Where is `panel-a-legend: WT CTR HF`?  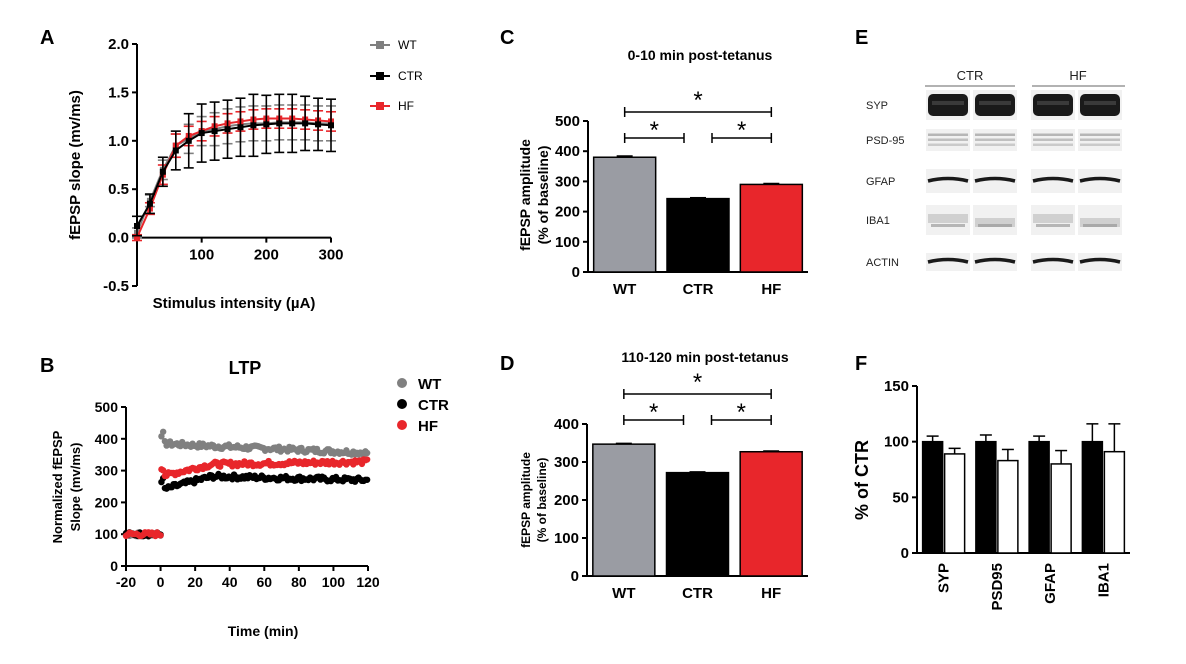
panel-a-legend: WT CTR HF is located at coordinates (396, 75).